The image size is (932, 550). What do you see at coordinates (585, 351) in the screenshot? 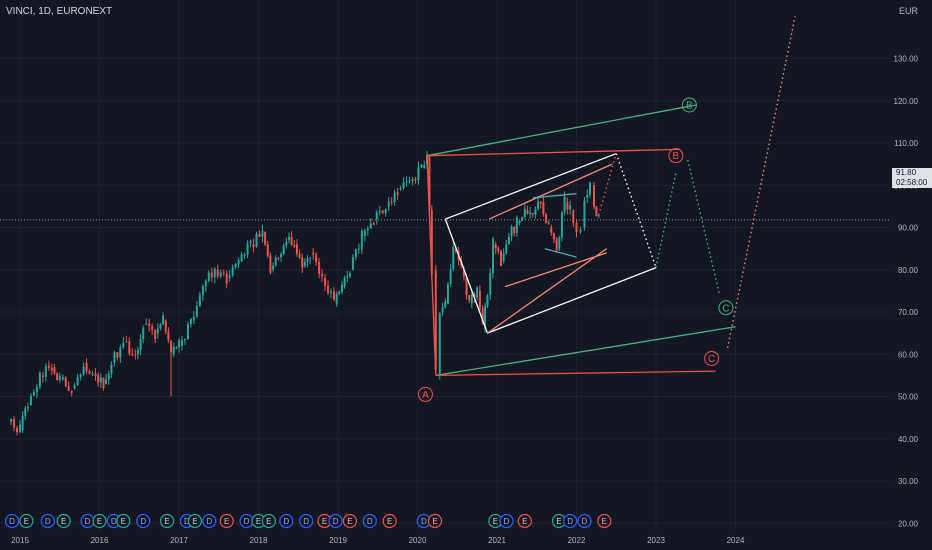
I see `green-lower-channel` at bounding box center [585, 351].